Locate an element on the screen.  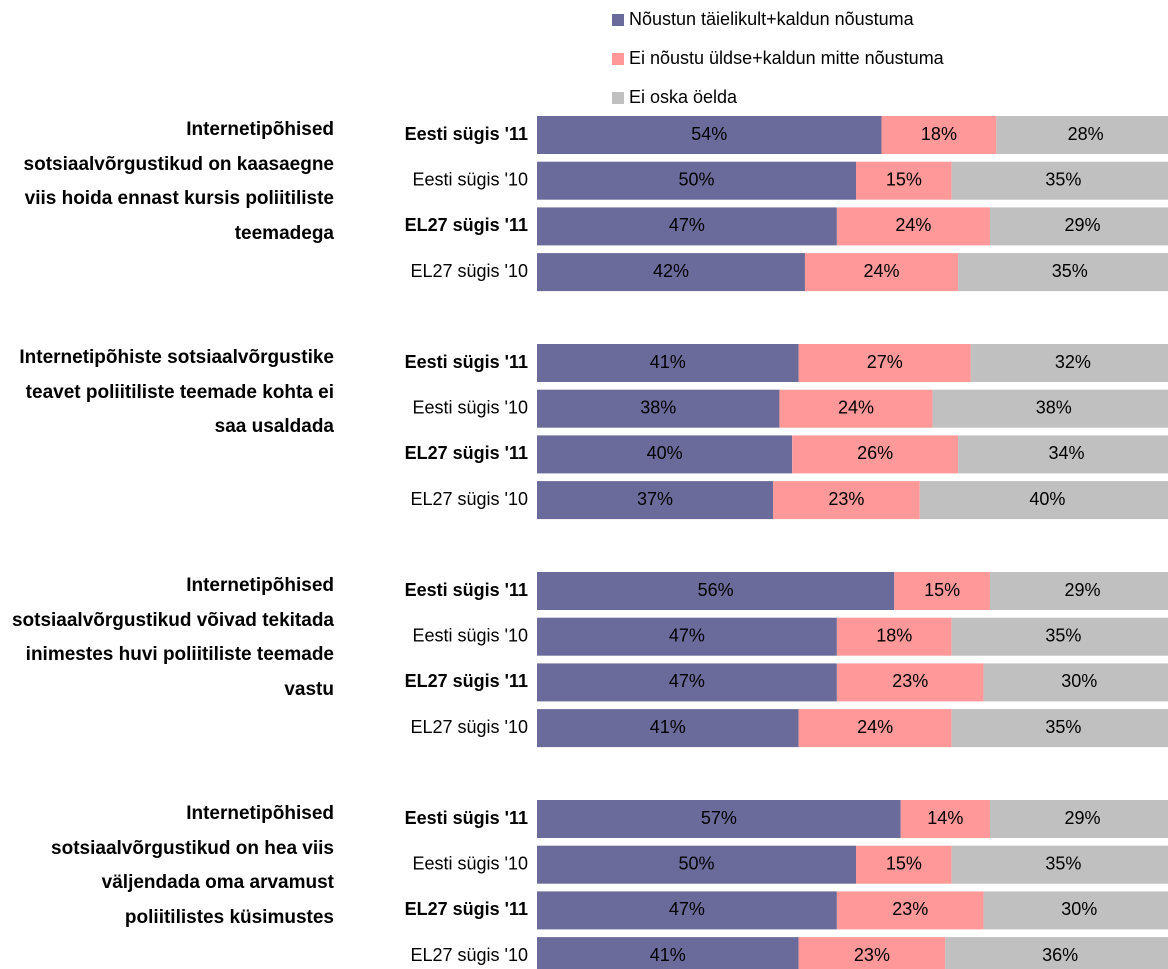
value-label: 42% is located at coordinates (671, 271).